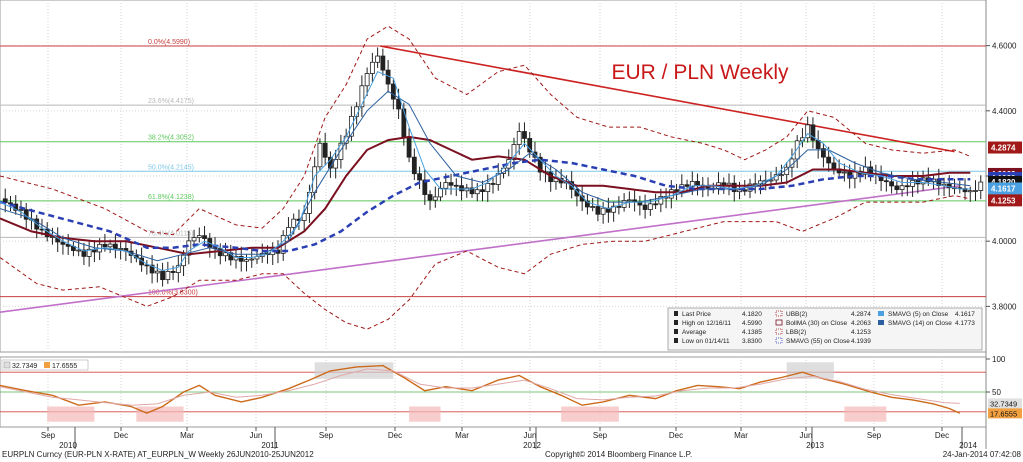 The width and height of the screenshot is (1023, 462). I want to click on legend-frame, so click(825, 329).